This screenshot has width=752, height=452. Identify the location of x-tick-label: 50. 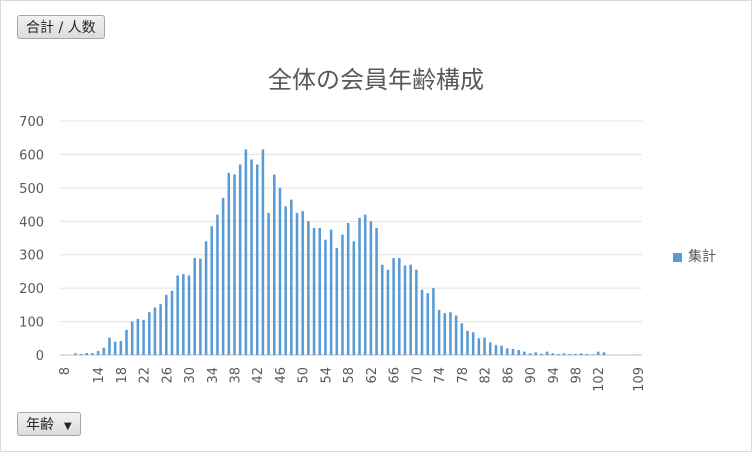
(304, 375).